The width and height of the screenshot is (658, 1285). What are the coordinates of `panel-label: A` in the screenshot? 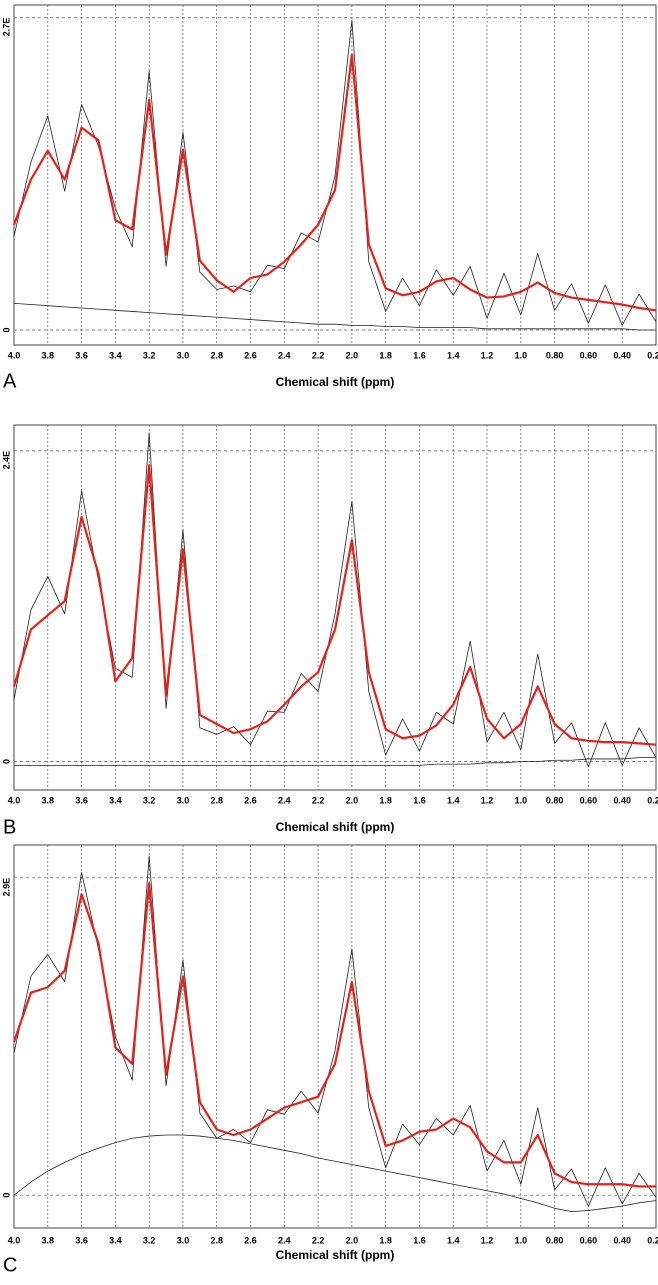 It's located at (10, 381).